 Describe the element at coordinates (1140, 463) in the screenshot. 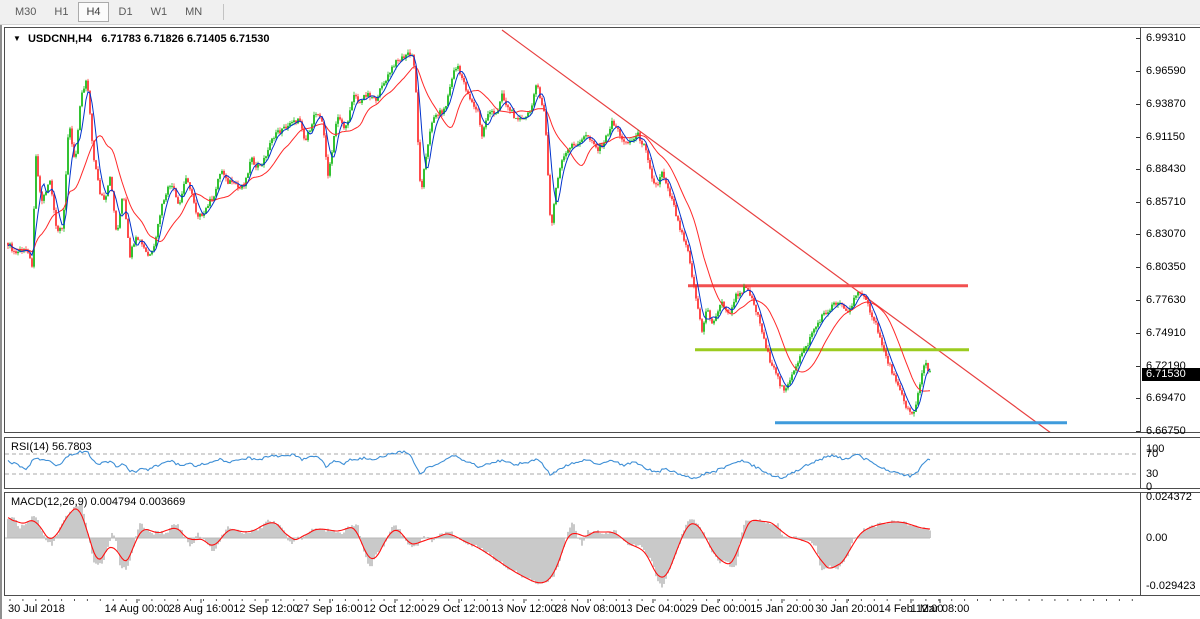

I see `rsi-axis-border` at that location.